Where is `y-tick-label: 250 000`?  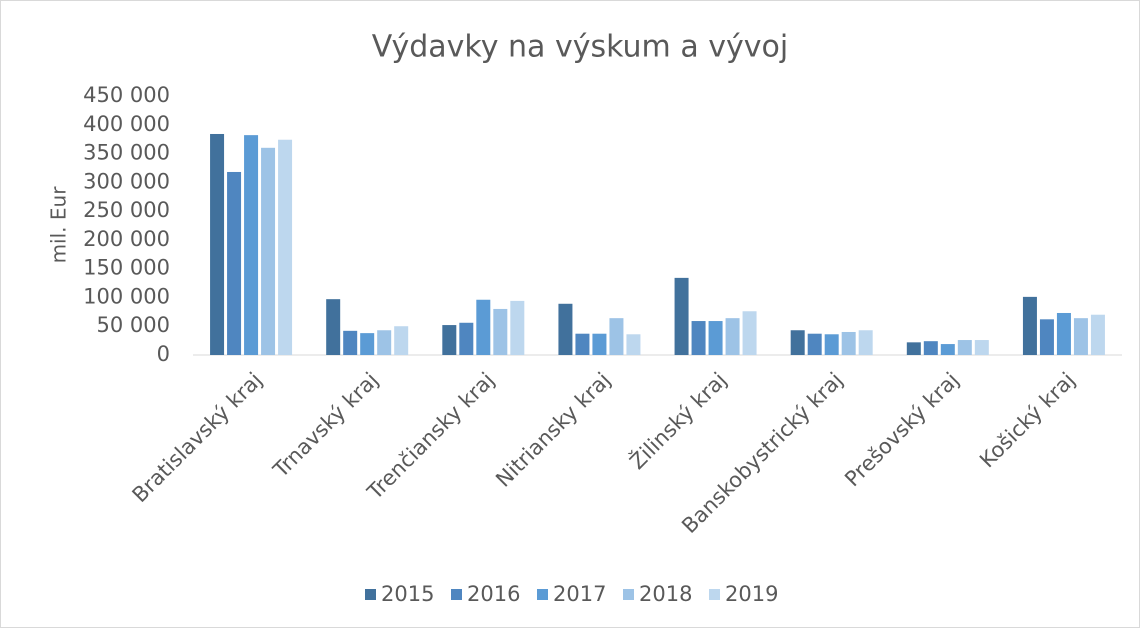 y-tick-label: 250 000 is located at coordinates (126, 210).